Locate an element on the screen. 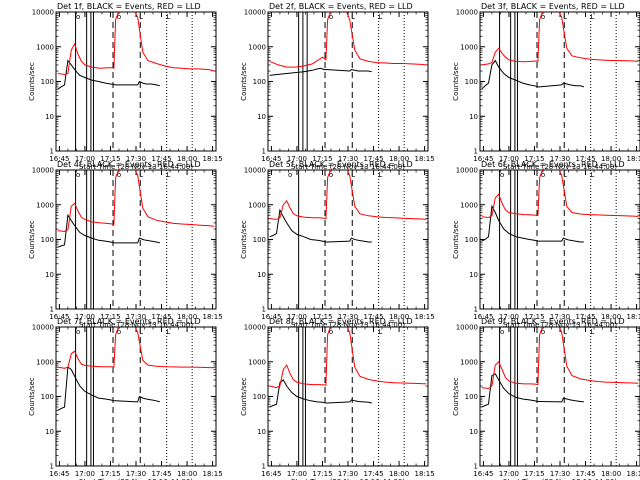 The width and height of the screenshot is (640, 480). x-axis-label: Start Time (28-Nov-13 16:44:00) is located at coordinates (560, 479).